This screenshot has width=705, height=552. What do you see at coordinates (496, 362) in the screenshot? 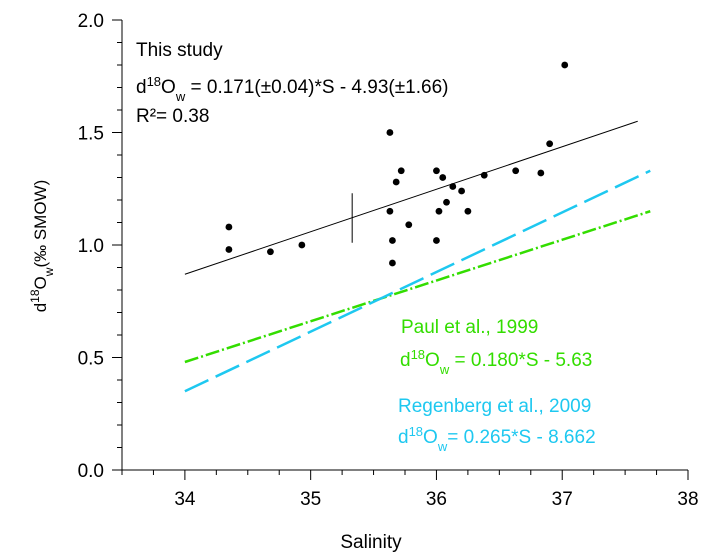
I see `paul-equation: d18Ow = 0.180*S - 5.63` at bounding box center [496, 362].